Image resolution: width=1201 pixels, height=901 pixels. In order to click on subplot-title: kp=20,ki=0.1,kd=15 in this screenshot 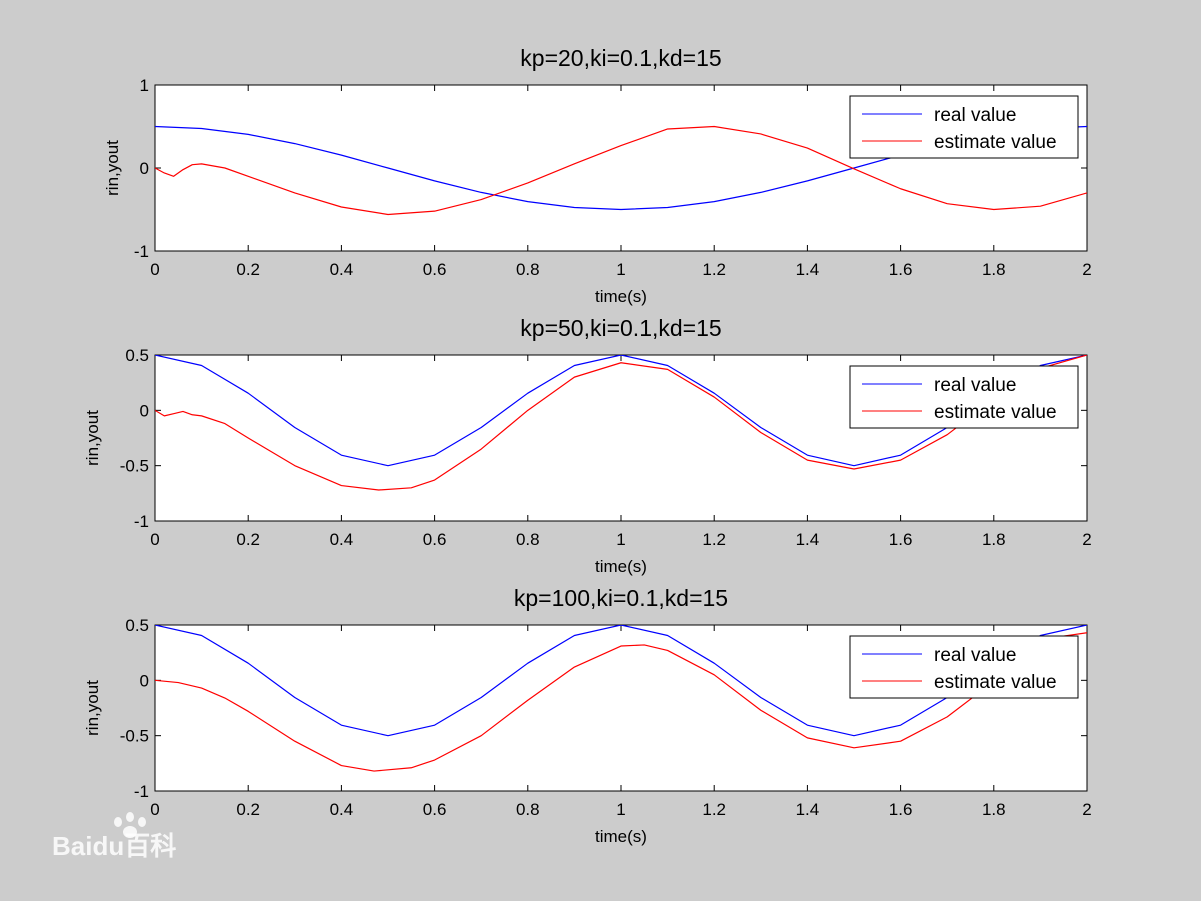, I will do `click(620, 58)`.